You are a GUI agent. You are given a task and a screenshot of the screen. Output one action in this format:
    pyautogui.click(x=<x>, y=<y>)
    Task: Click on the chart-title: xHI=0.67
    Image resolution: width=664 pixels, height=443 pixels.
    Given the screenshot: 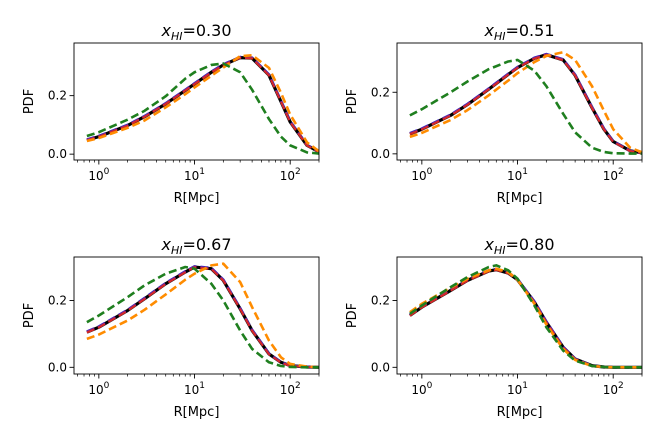 What is the action you would take?
    pyautogui.click(x=195, y=246)
    